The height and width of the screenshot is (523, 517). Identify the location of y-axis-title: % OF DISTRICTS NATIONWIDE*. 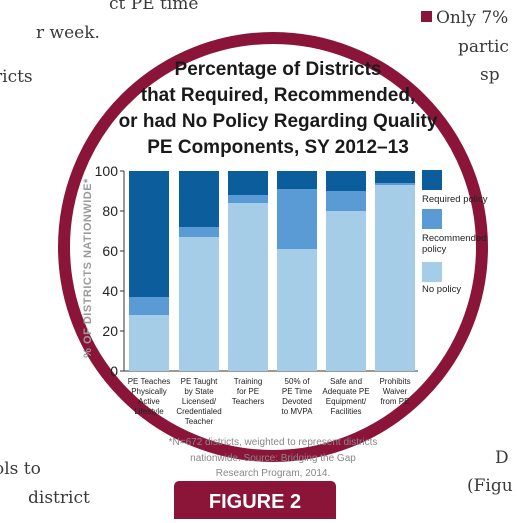
(88, 268).